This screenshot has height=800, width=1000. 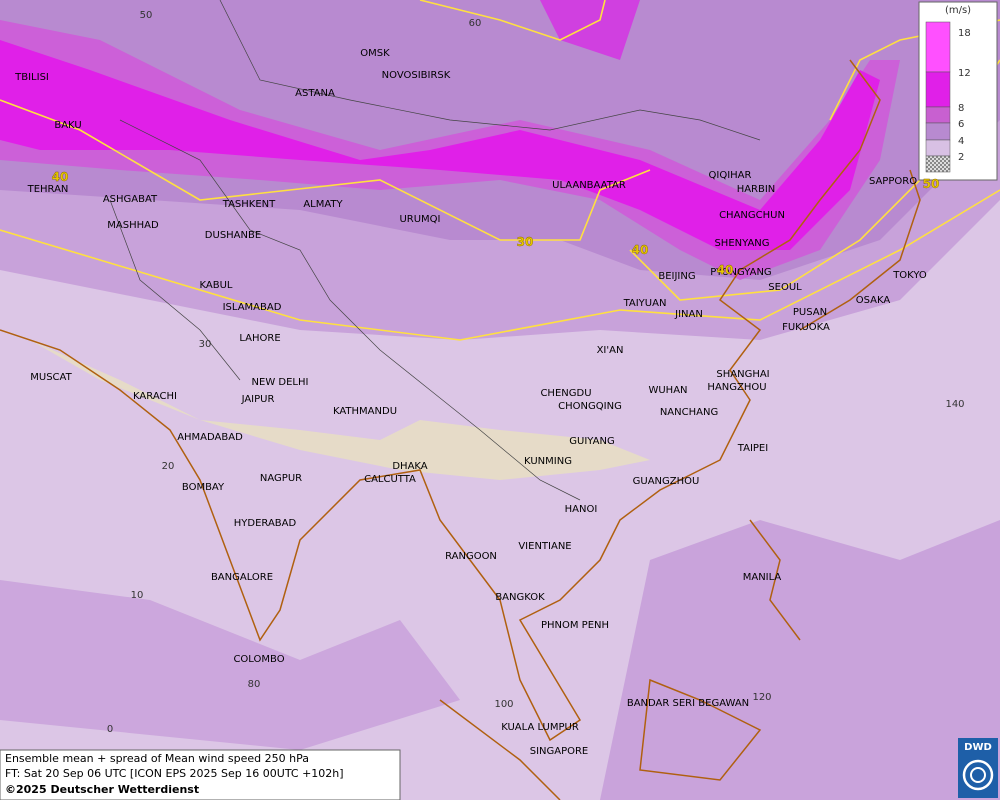 What do you see at coordinates (419, 219) in the screenshot?
I see `city-label: URUMQI` at bounding box center [419, 219].